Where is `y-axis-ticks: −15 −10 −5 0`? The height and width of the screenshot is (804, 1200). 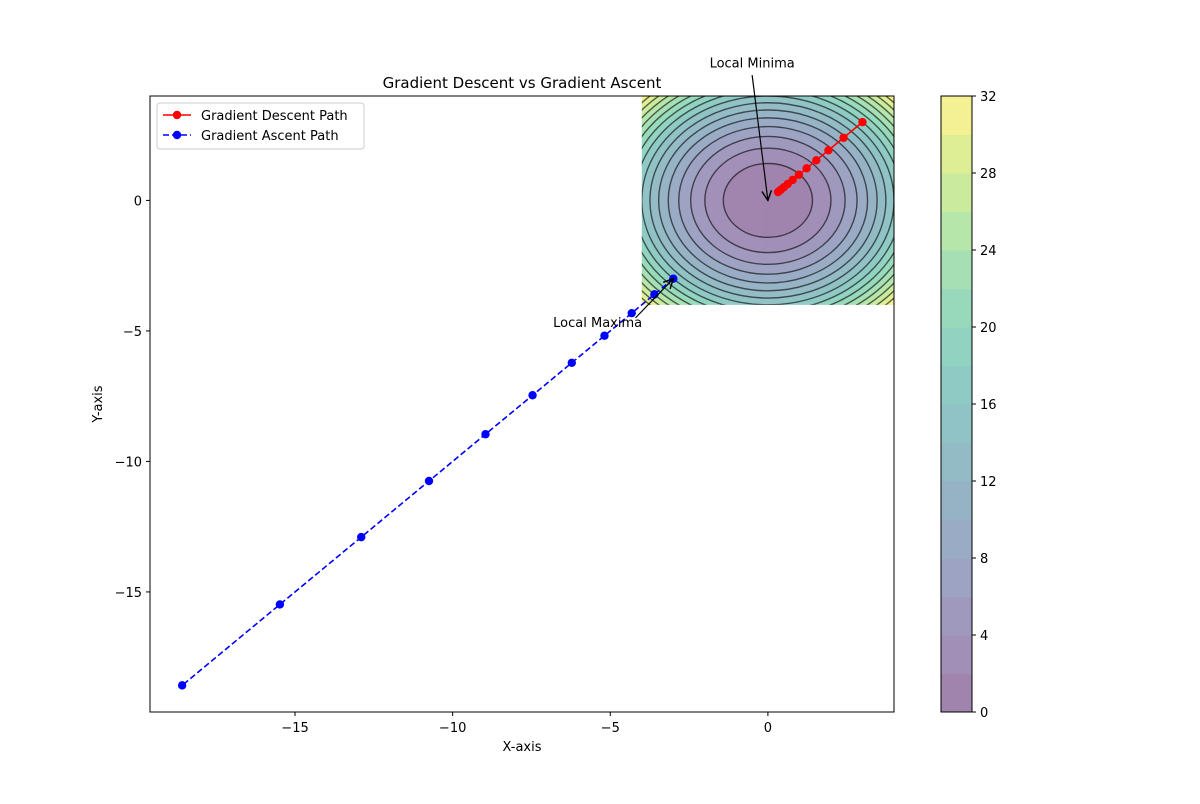 y-axis-ticks: −15 −10 −5 0 is located at coordinates (132, 397).